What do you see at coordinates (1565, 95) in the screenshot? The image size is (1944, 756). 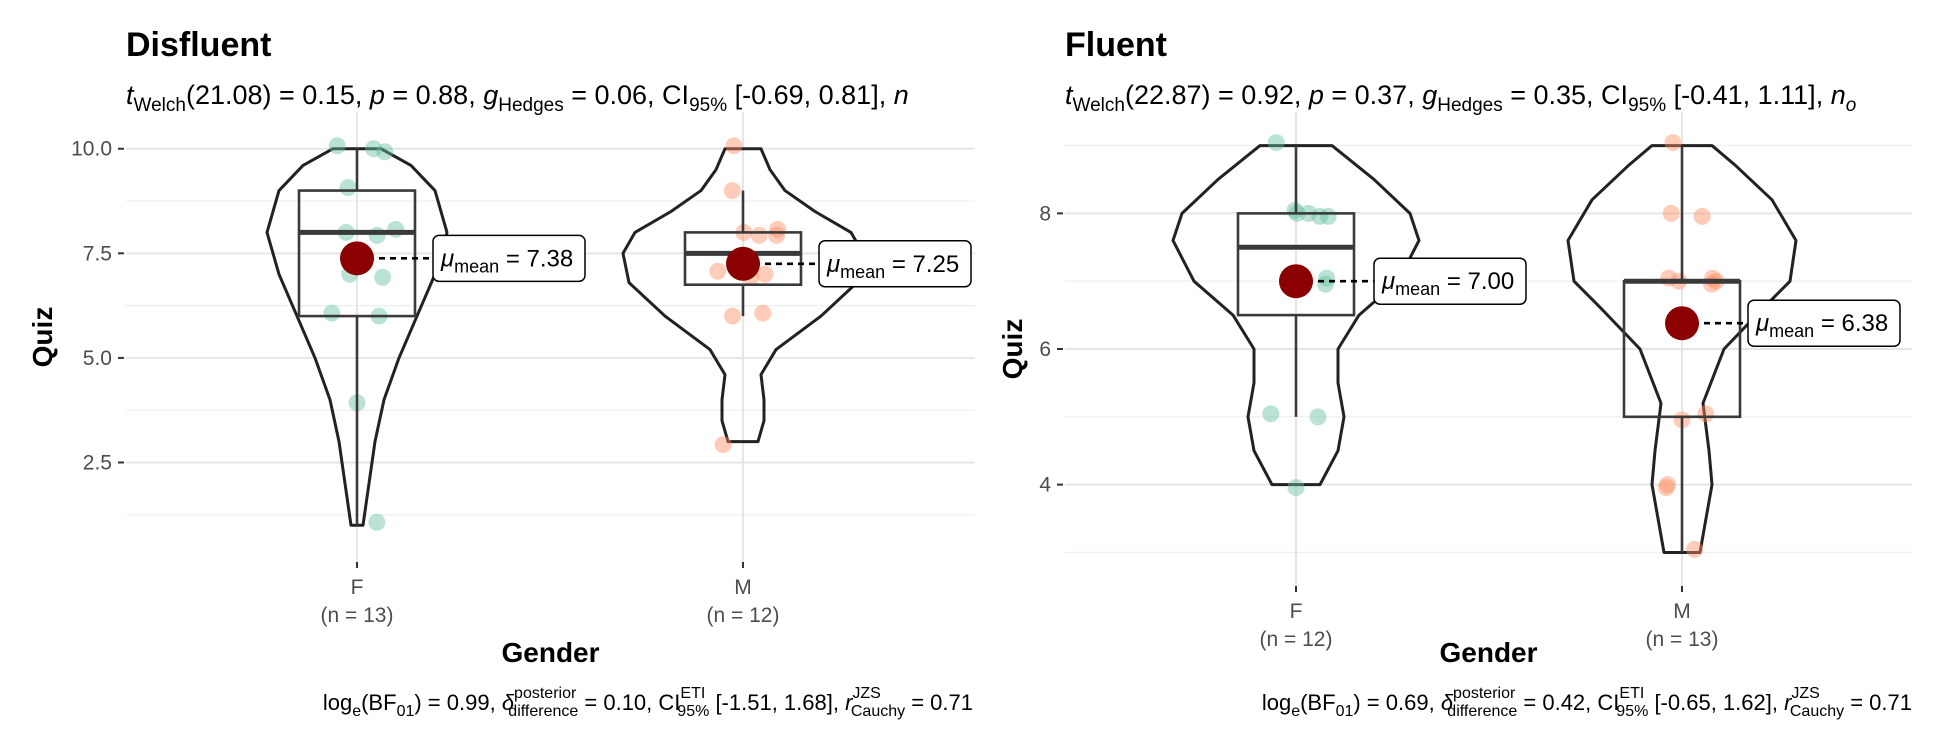 I see `stat-g-value: = 0.35, CI` at bounding box center [1565, 95].